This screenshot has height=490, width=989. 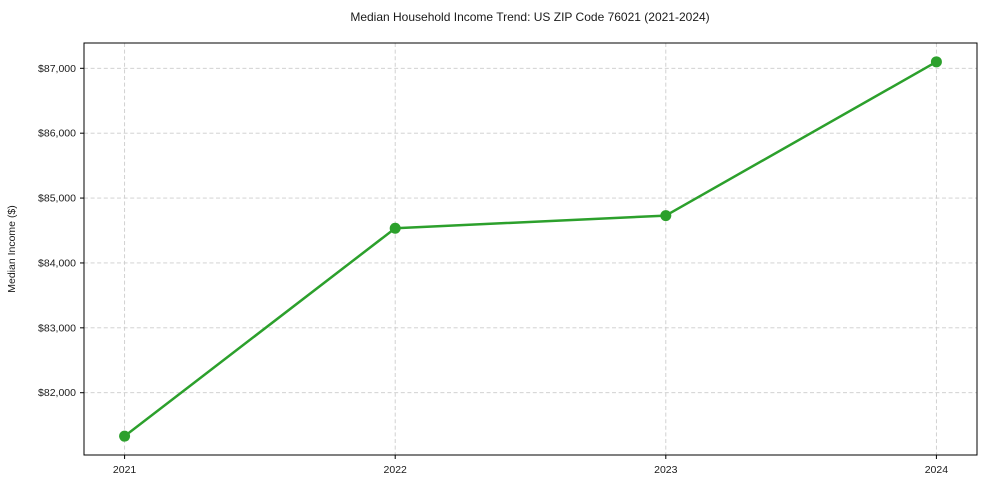 I want to click on y-tick-label: $85,000, so click(x=57, y=199).